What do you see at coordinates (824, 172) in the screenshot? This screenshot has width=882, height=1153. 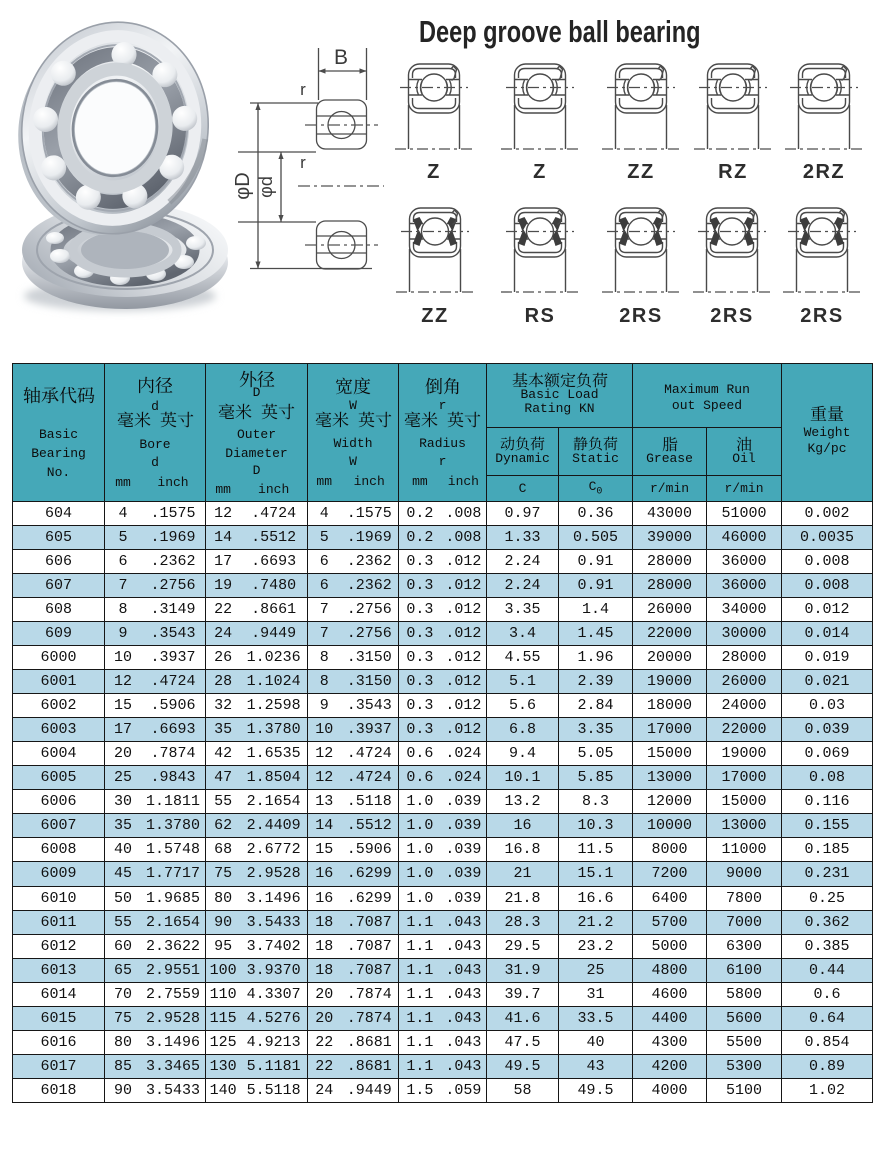 I see `svg-text: 2RZ` at bounding box center [824, 172].